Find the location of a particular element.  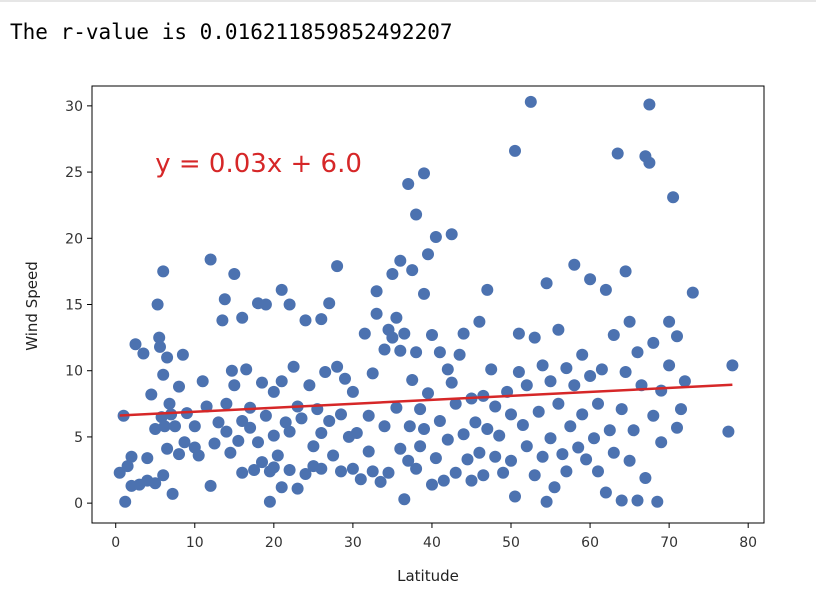

y-tick-label: 15 is located at coordinates (74, 306).